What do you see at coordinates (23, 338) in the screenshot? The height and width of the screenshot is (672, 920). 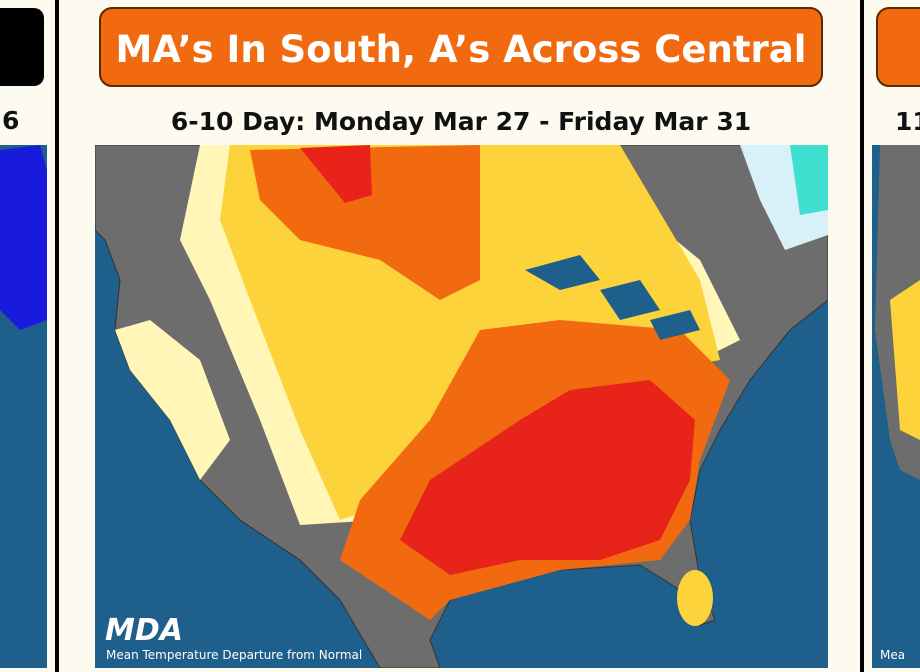 I see `left-panel: 6` at bounding box center [23, 338].